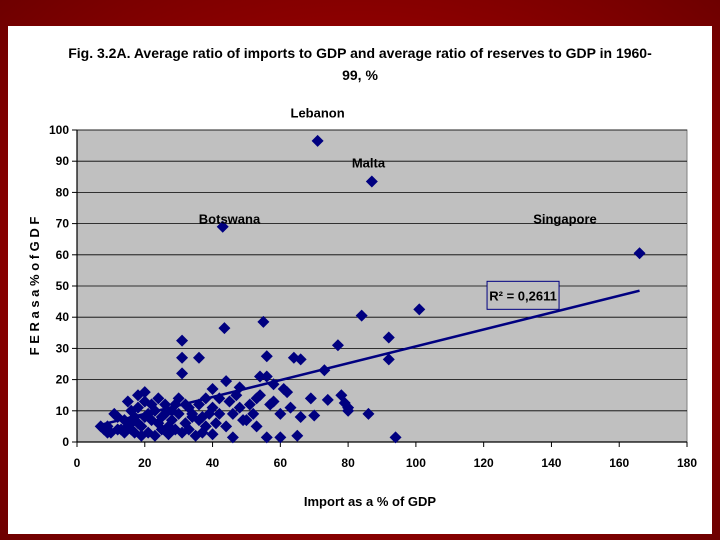 Image resolution: width=720 pixels, height=540 pixels. I want to click on y-tick-label: 30, so click(63, 348).